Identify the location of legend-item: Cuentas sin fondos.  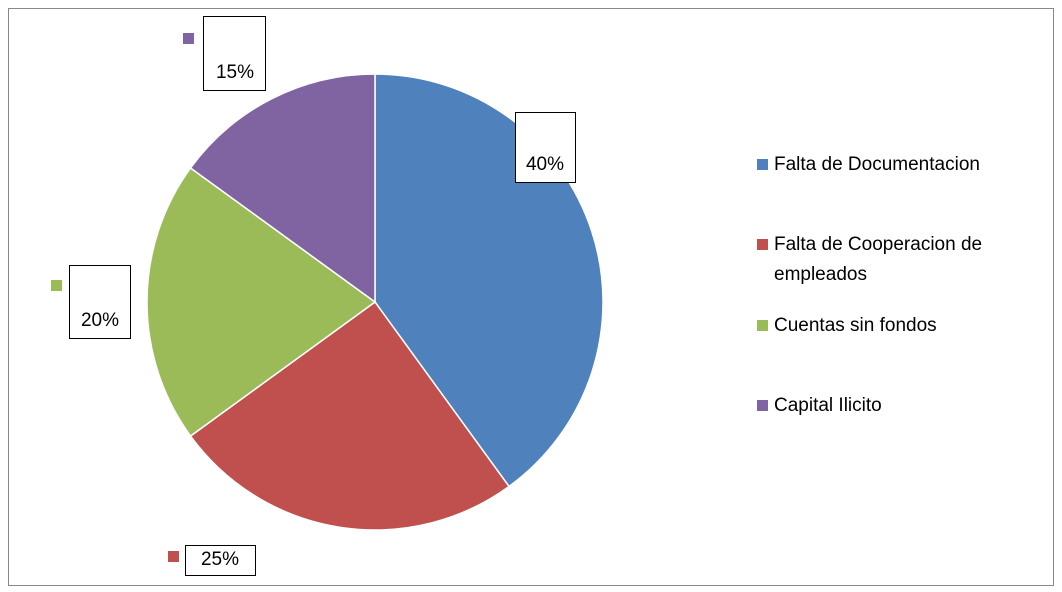
(905, 326).